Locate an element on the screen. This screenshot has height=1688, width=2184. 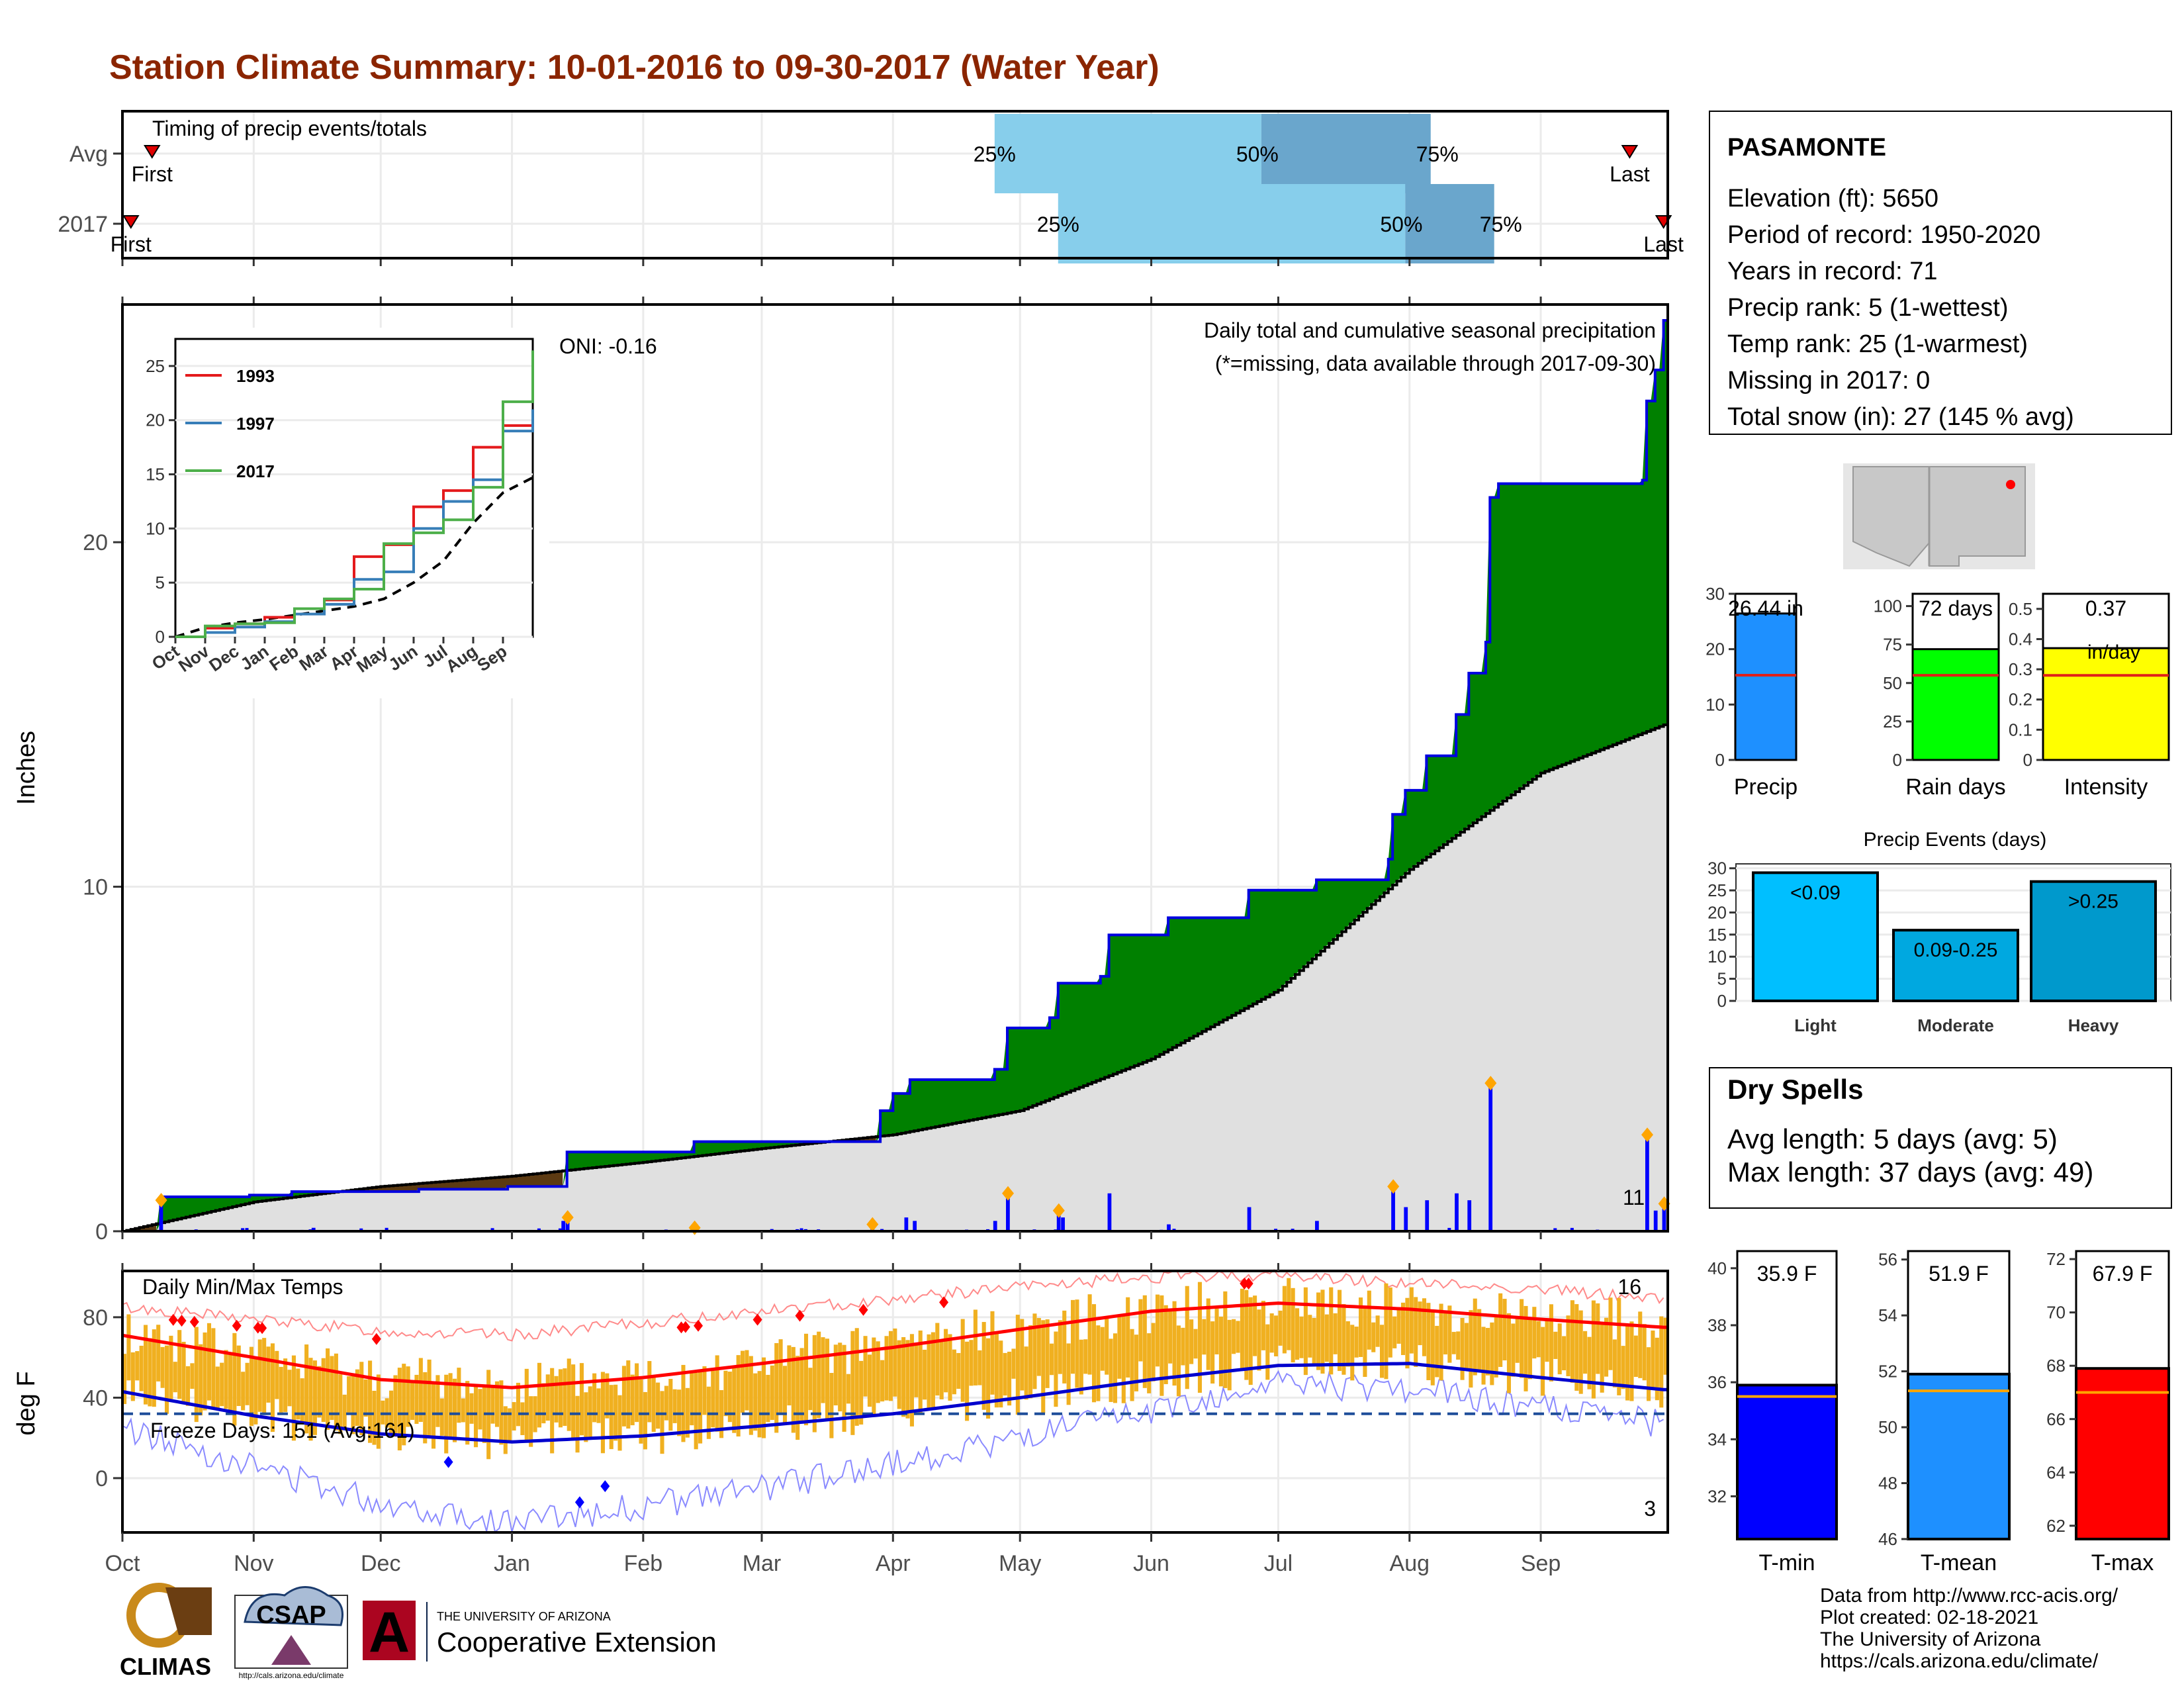
summary-value-label: 72 days is located at coordinates (1956, 608).